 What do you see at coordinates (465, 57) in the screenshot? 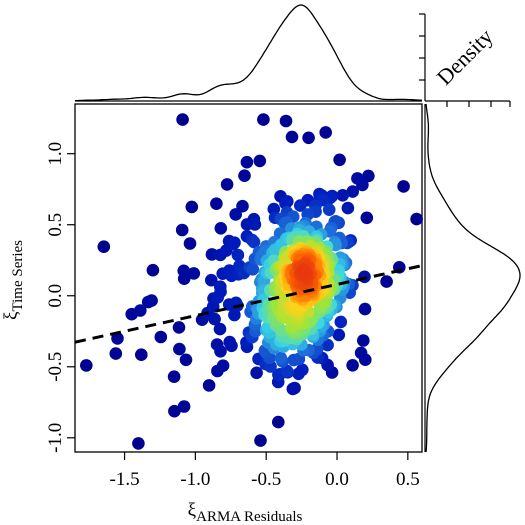
I see `density-label: Density` at bounding box center [465, 57].